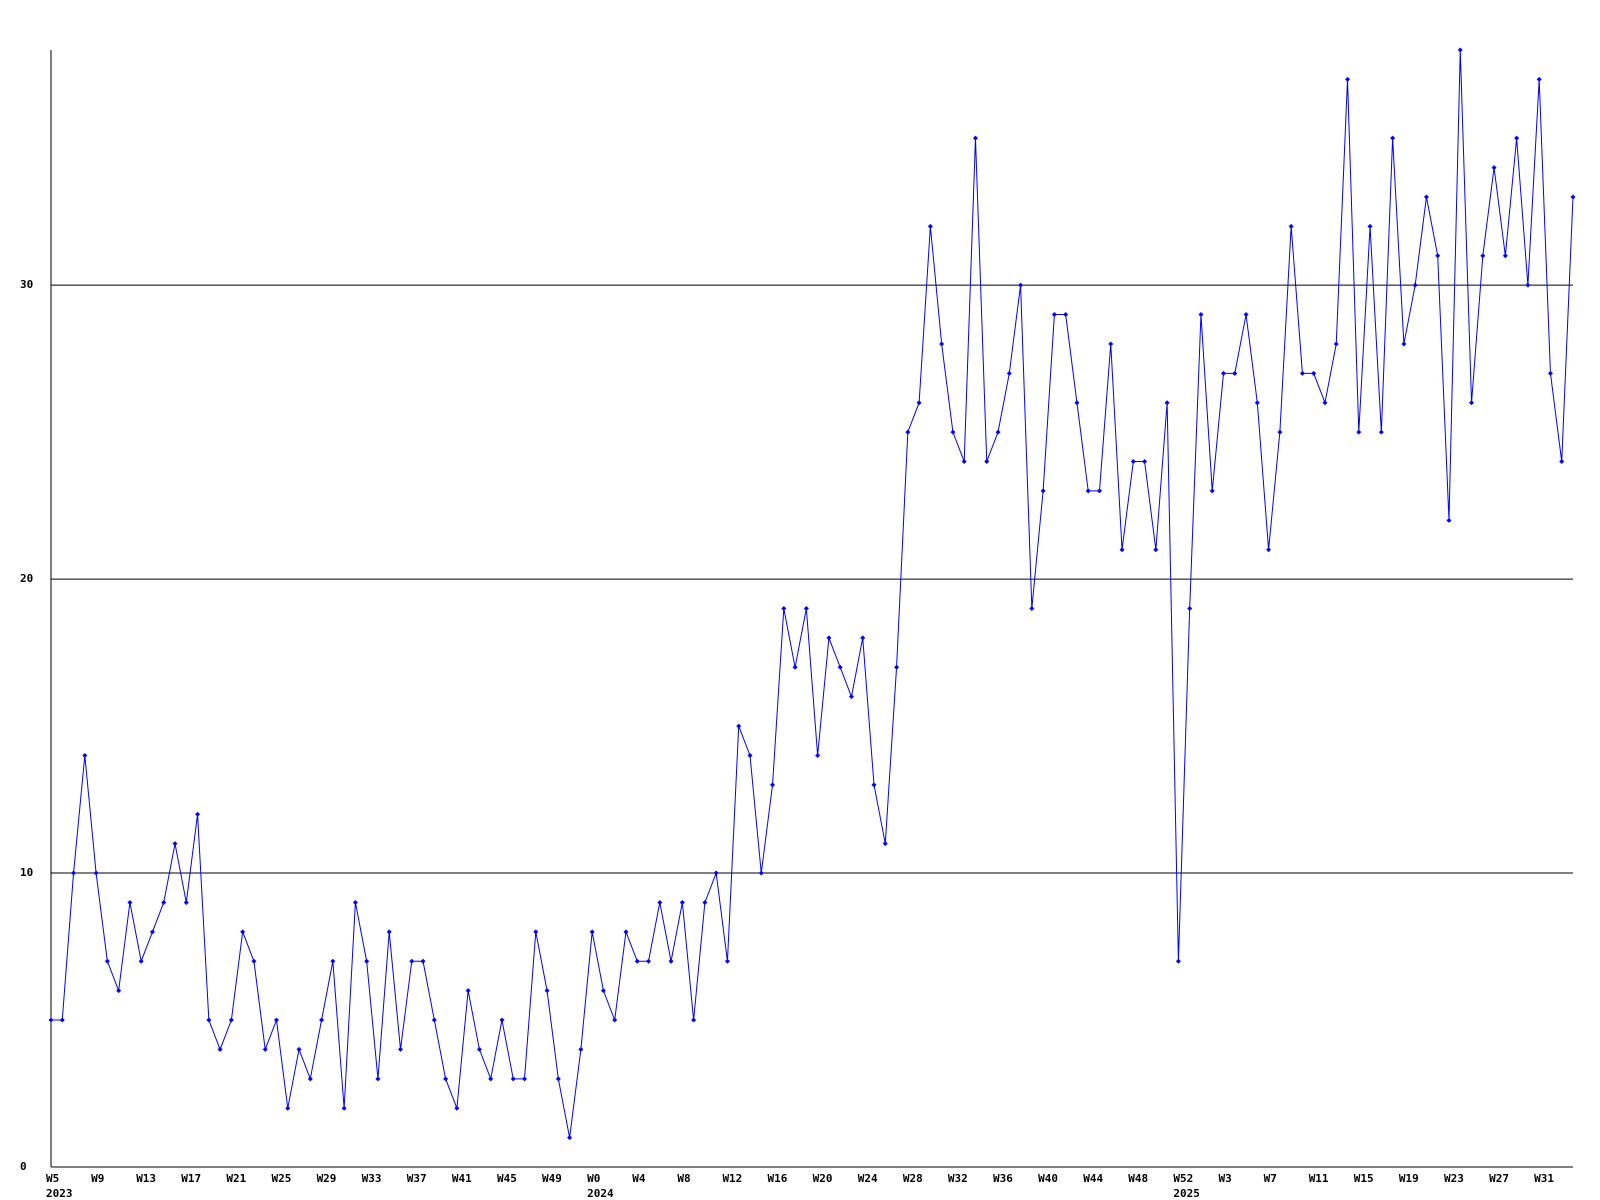  I want to click on x-tick-label: W19, so click(1409, 1178).